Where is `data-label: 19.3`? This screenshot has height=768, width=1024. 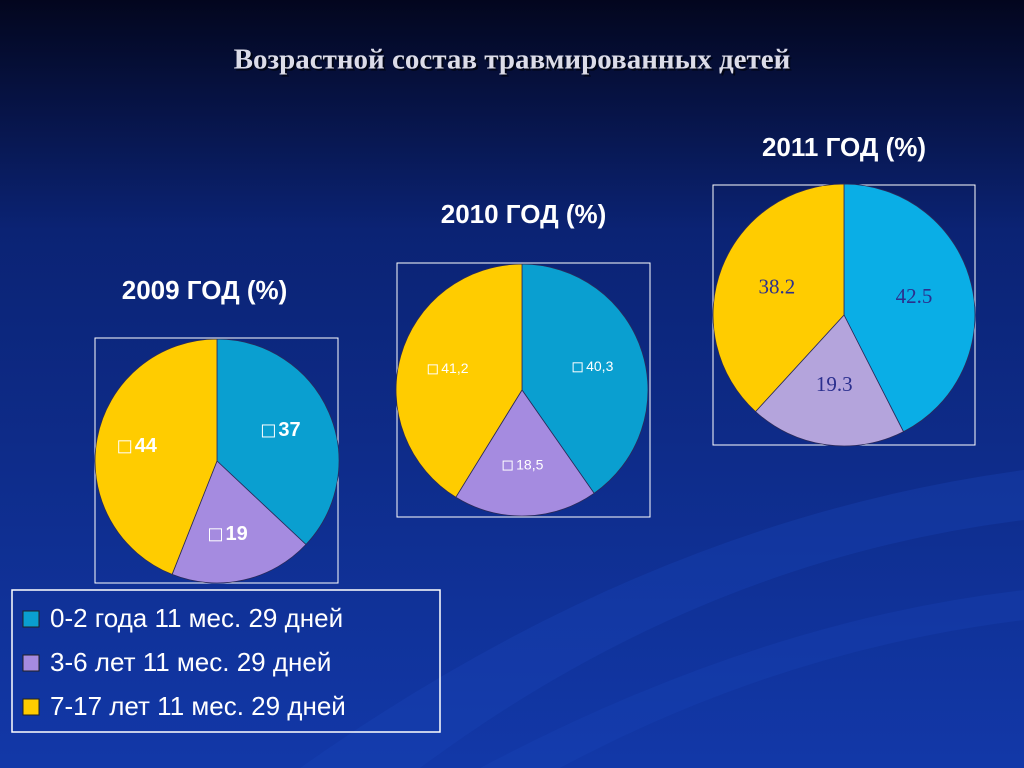
data-label: 19.3 is located at coordinates (834, 384).